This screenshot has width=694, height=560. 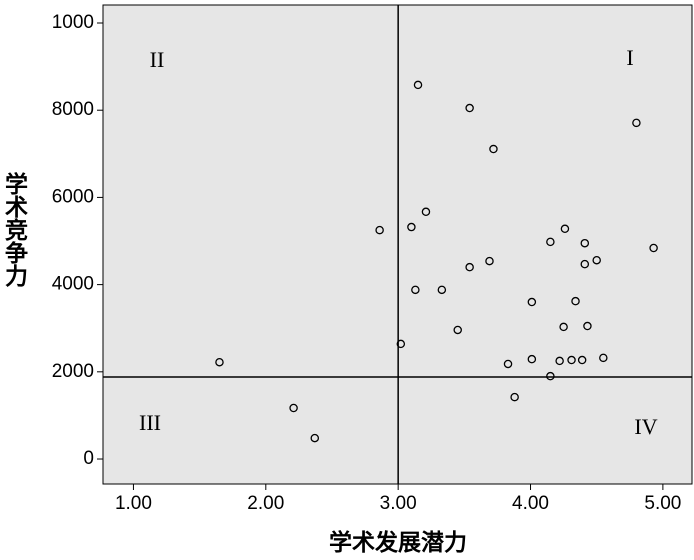 What do you see at coordinates (15, 229) in the screenshot?
I see `y-axis-title: 学术竞争力` at bounding box center [15, 229].